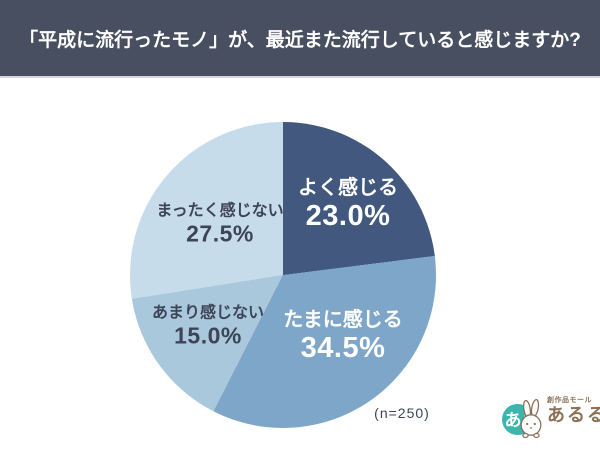 Image resolution: width=600 pixels, height=450 pixels. What do you see at coordinates (513, 420) in the screenshot?
I see `logo-badge-char: あ` at bounding box center [513, 420].